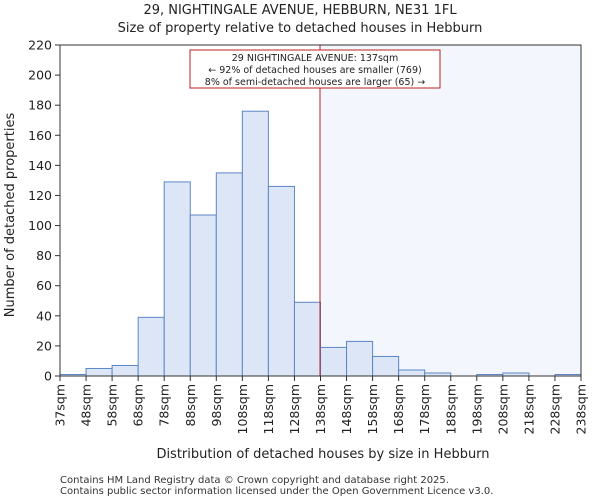 This screenshot has width=600, height=500. What do you see at coordinates (40, 225) in the screenshot?
I see `y-tick-label: 100` at bounding box center [40, 225].